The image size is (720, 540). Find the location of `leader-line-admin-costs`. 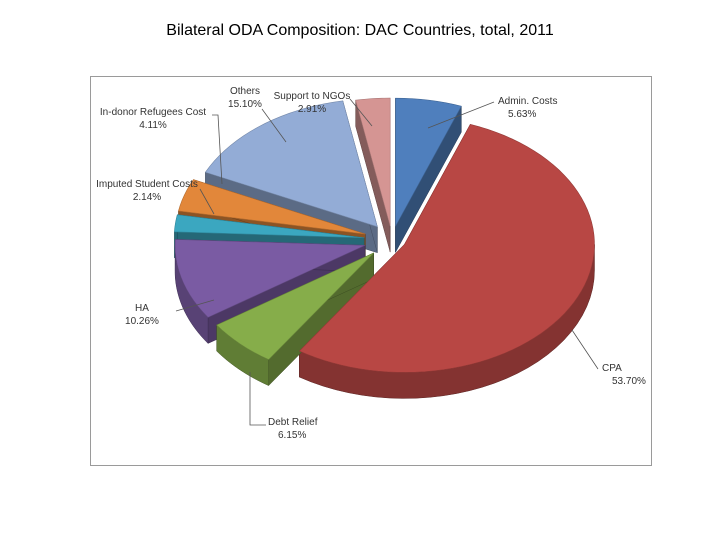

leader-line-admin-costs is located at coordinates (461, 115).